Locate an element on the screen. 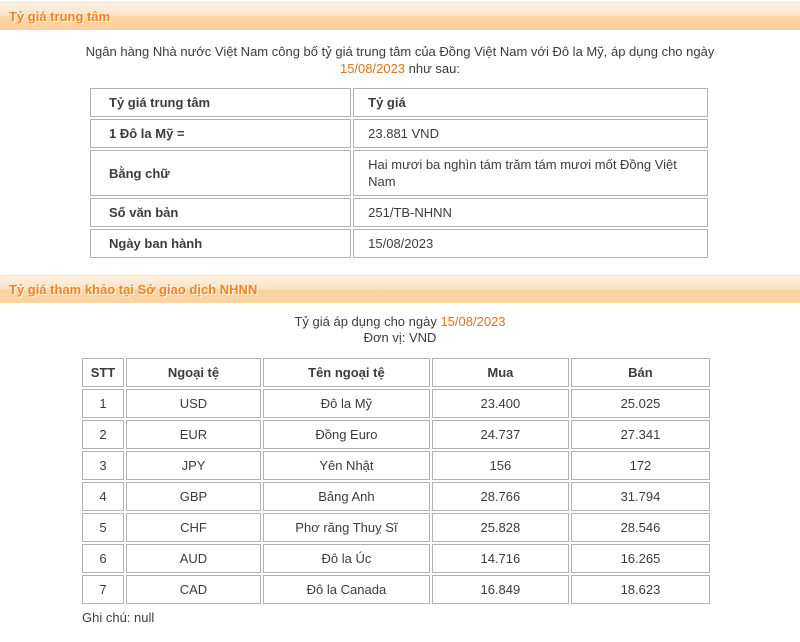 The height and width of the screenshot is (642, 800). cell-sell: 25.025 is located at coordinates (640, 403).